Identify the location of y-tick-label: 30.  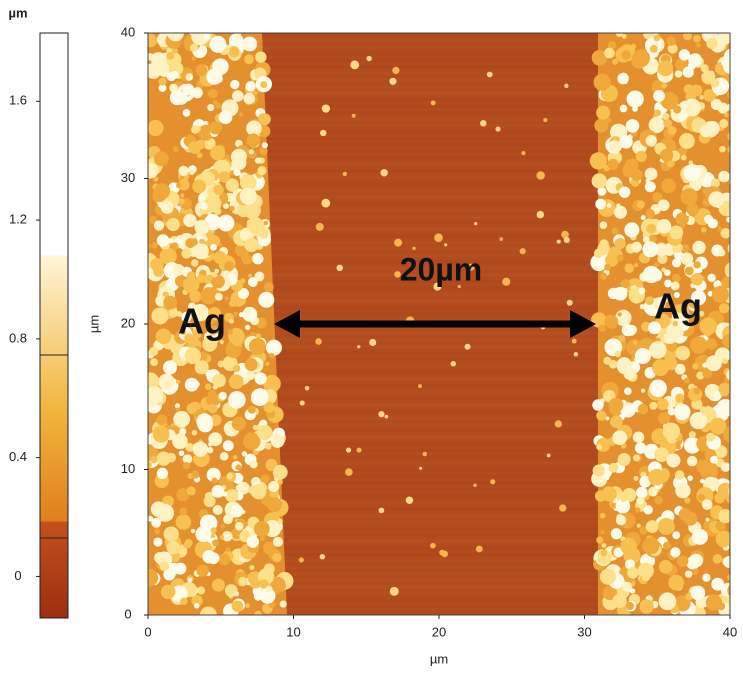
(128, 177).